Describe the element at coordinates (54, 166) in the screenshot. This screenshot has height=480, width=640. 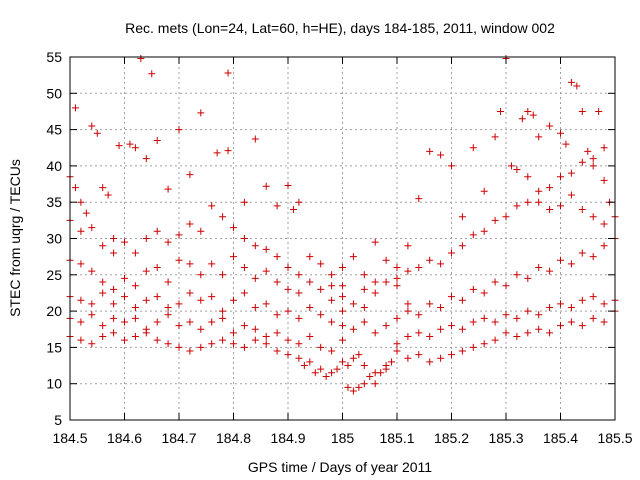
I see `y-tick-label: 40` at that location.